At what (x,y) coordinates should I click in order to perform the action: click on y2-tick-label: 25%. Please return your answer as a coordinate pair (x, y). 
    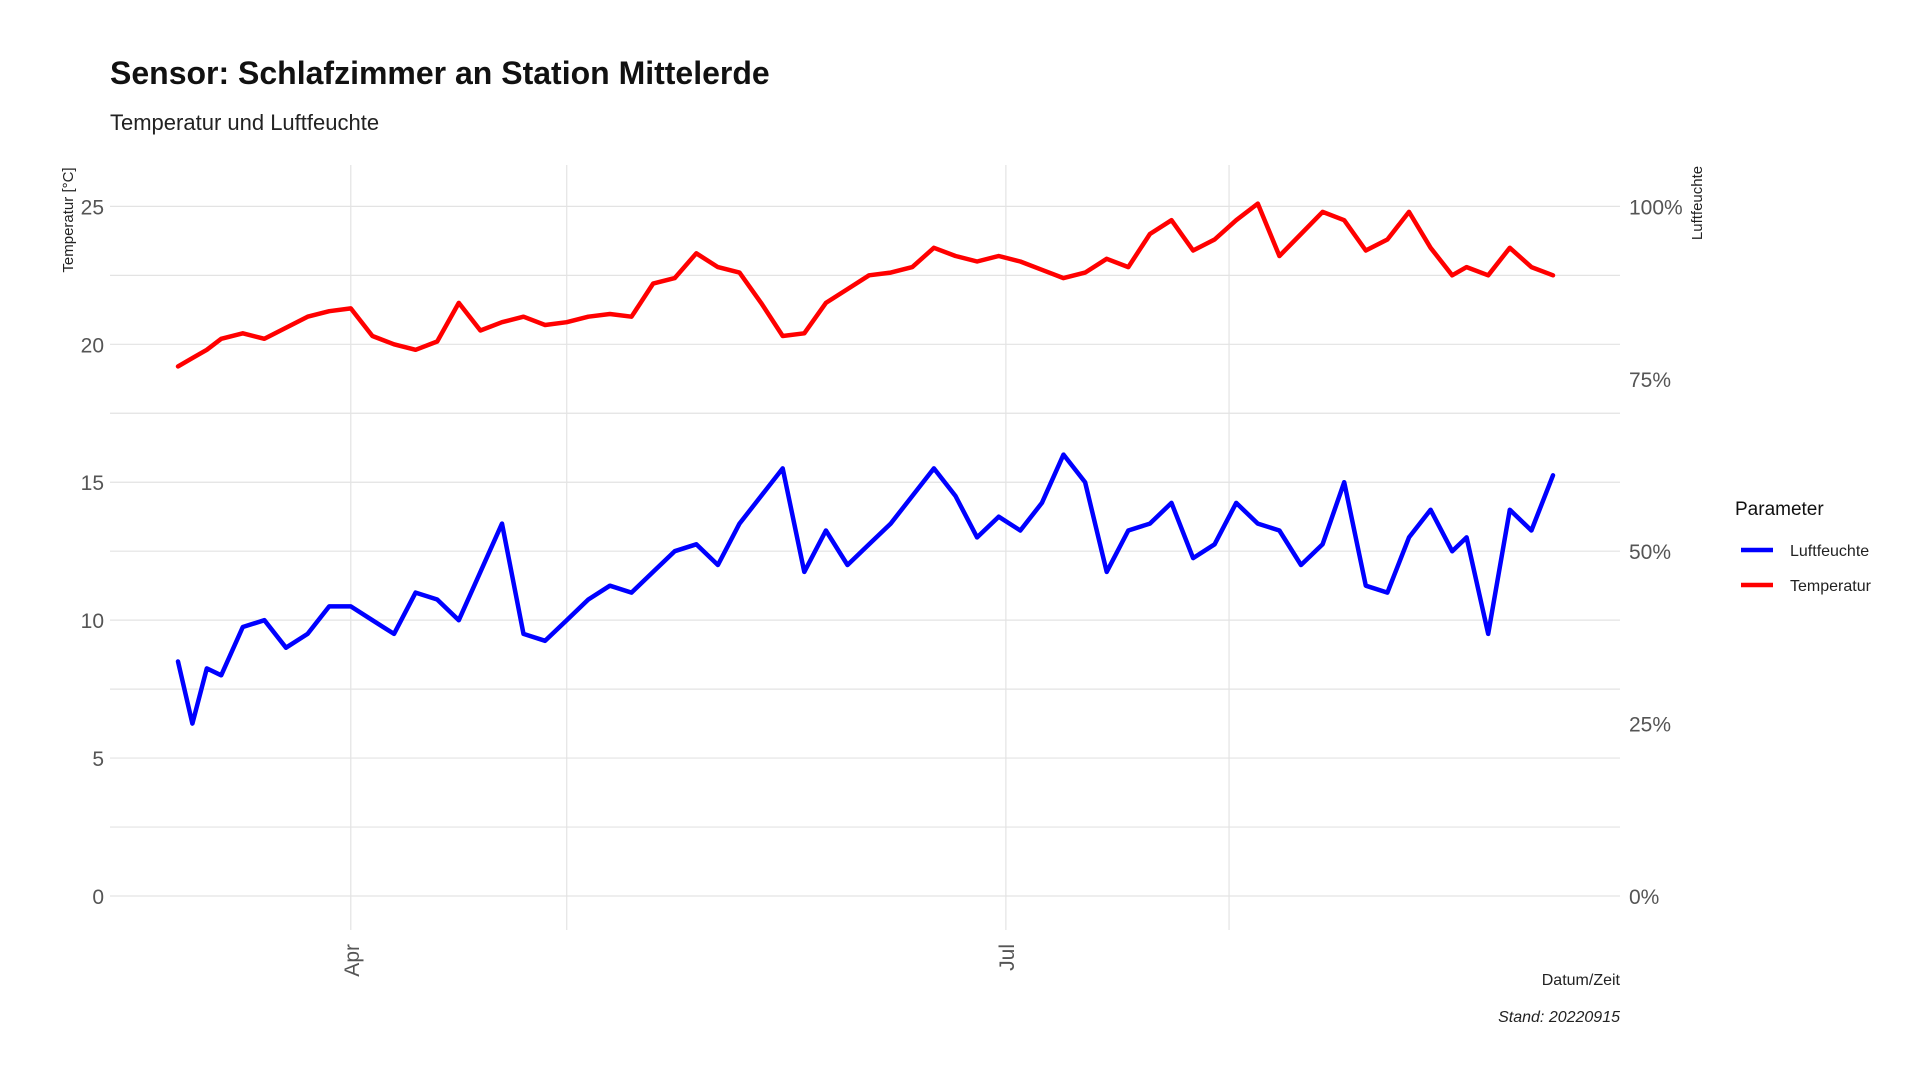
    Looking at the image, I should click on (1650, 725).